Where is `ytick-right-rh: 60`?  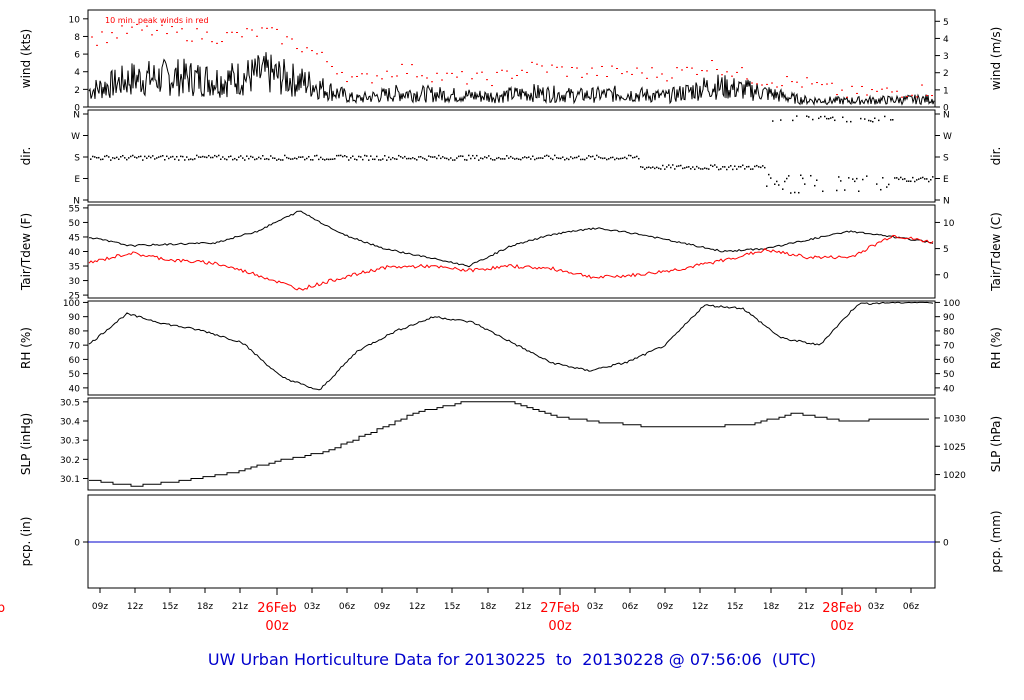 ytick-right-rh: 60 is located at coordinates (949, 361).